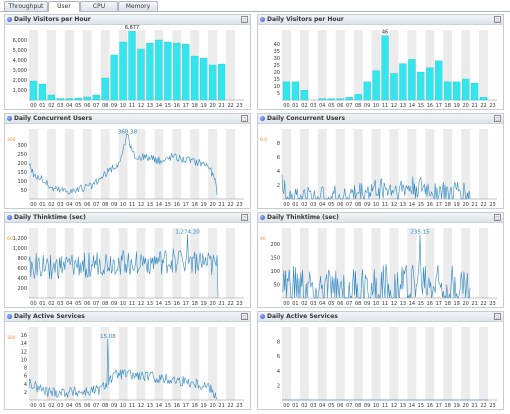 The height and width of the screenshot is (414, 510). Describe the element at coordinates (380, 218) in the screenshot. I see `panel-header: Daily Thinktime (sec) □` at that location.